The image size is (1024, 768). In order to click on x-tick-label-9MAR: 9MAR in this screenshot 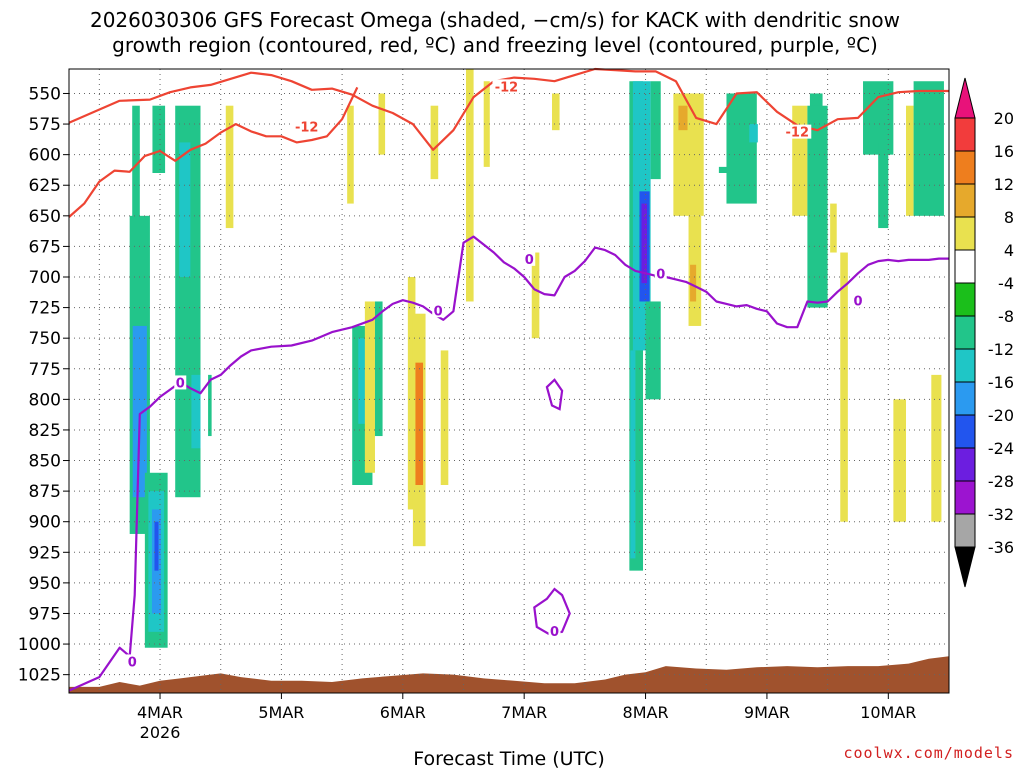, I will do `click(767, 712)`.